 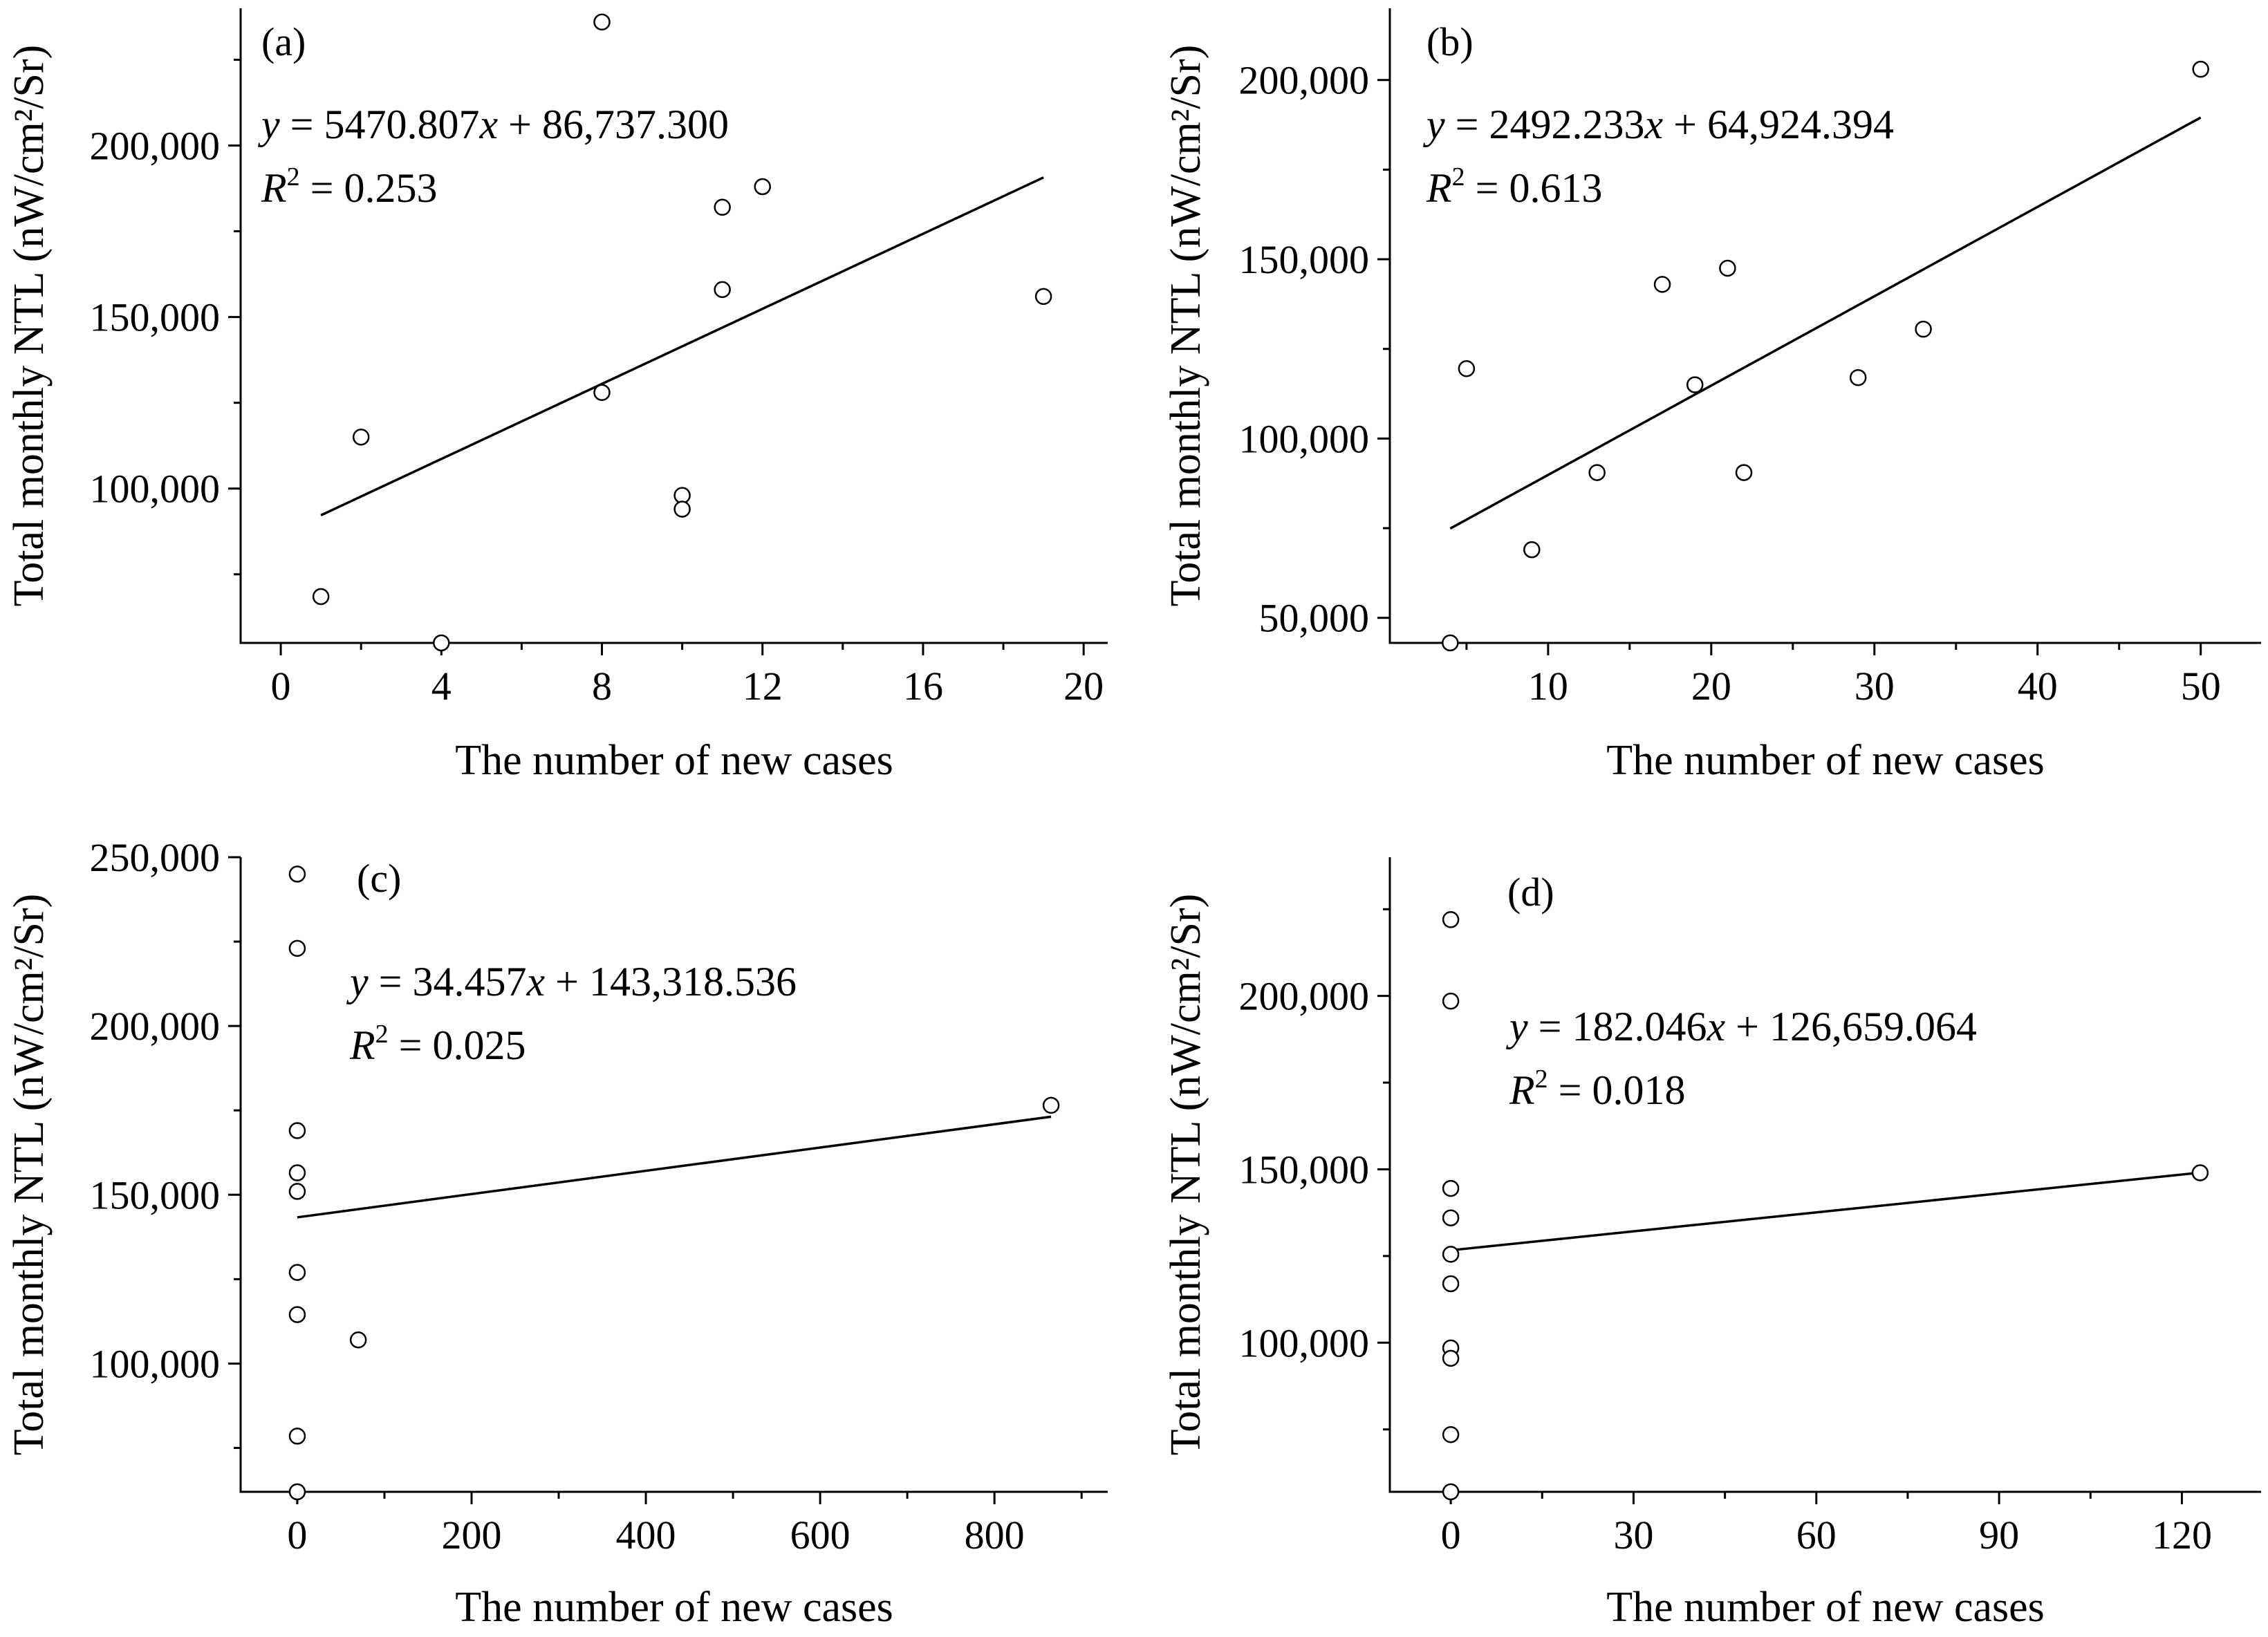 I want to click on panel-label: (d), so click(x=1530, y=892).